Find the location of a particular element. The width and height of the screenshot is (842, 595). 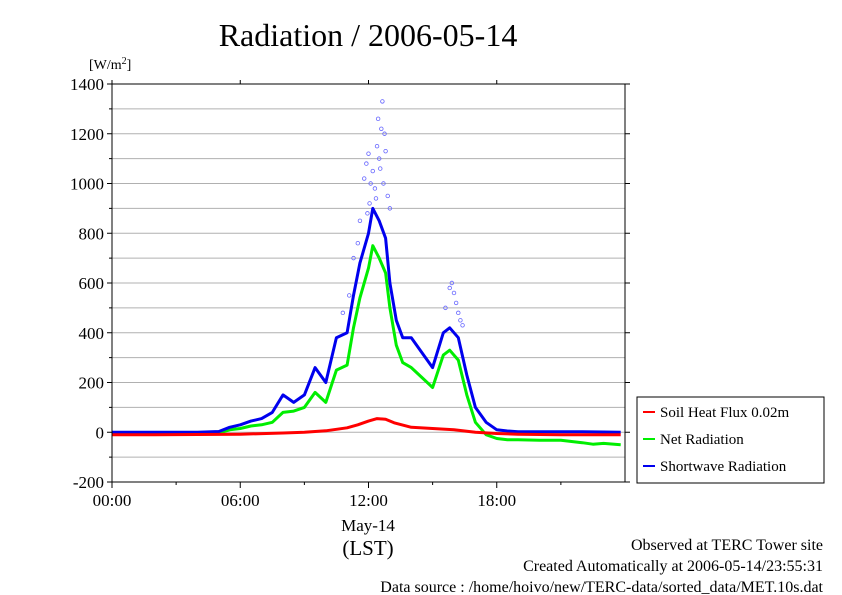

footer-observed: Observed at TERC Tower site is located at coordinates (727, 545).